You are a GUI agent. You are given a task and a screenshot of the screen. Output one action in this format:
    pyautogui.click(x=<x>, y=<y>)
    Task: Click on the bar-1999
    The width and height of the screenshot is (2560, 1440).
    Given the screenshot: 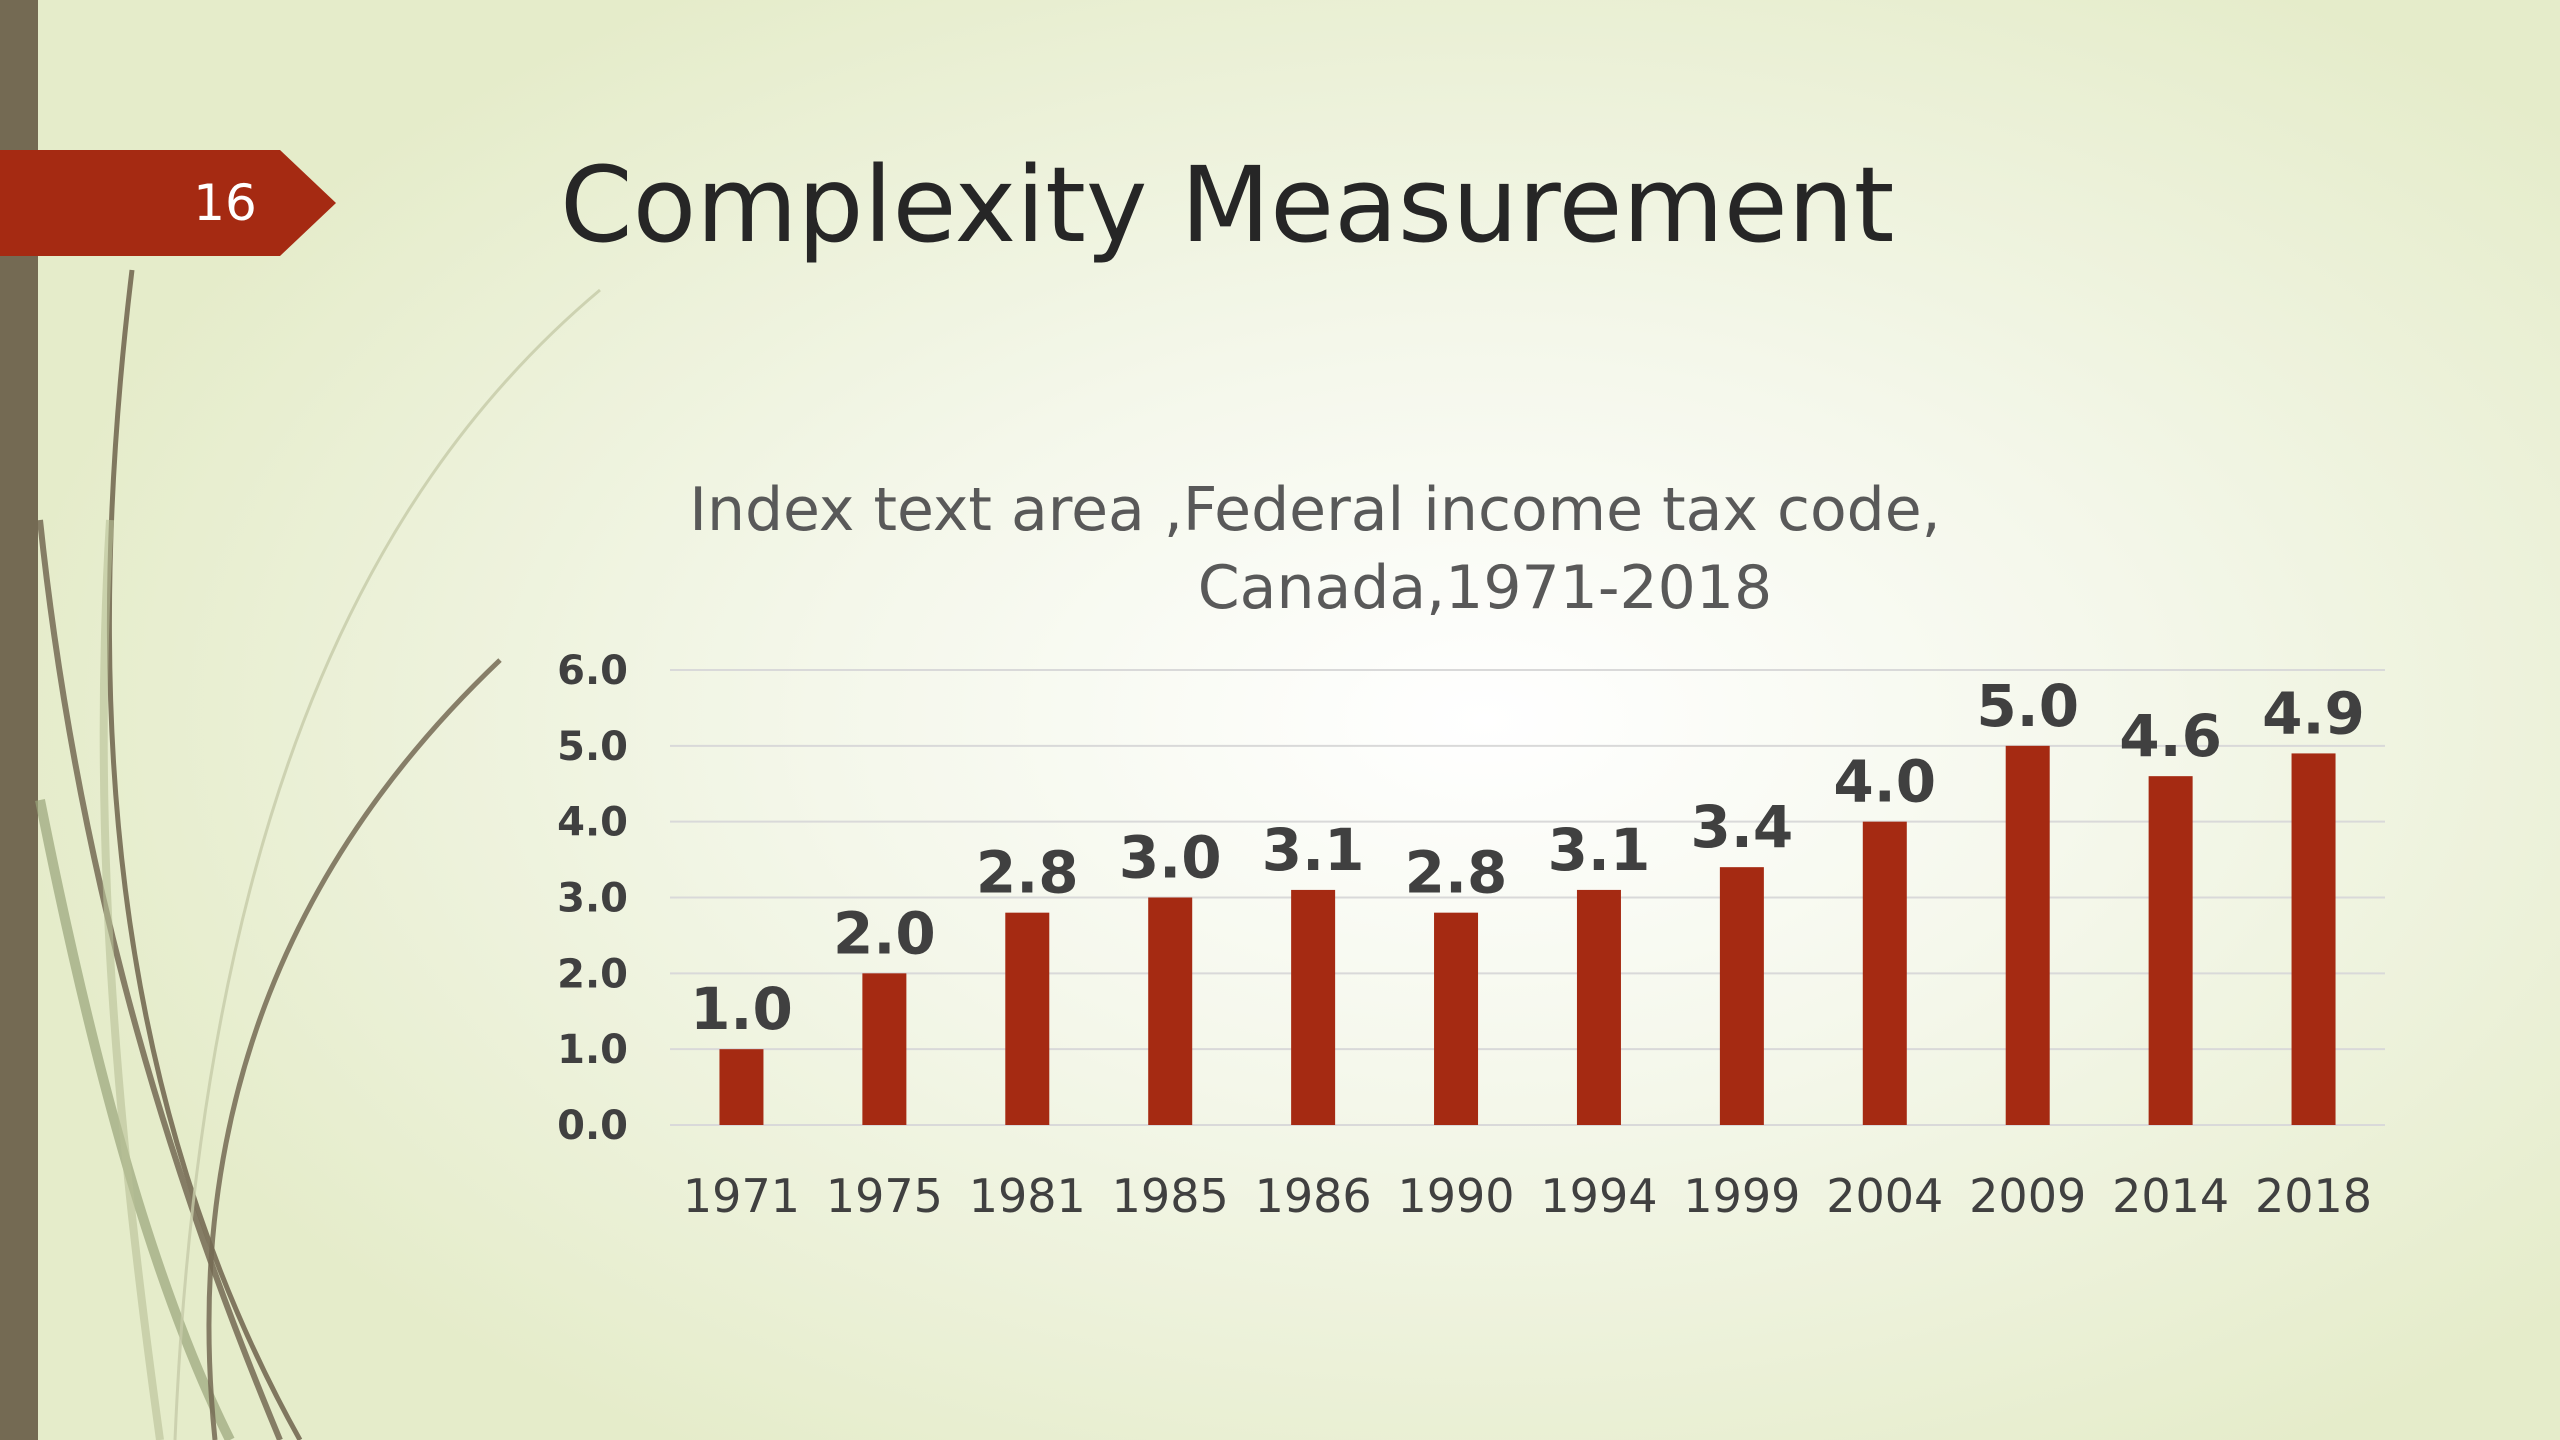 What is the action you would take?
    pyautogui.click(x=1741, y=996)
    